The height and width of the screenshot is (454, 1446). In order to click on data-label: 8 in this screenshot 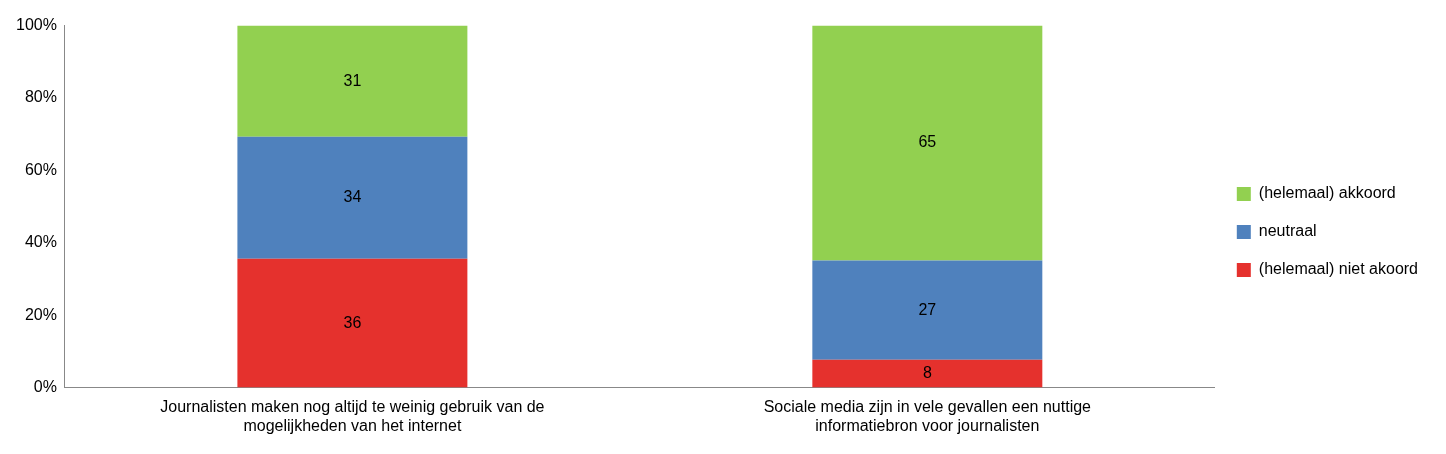, I will do `click(927, 373)`.